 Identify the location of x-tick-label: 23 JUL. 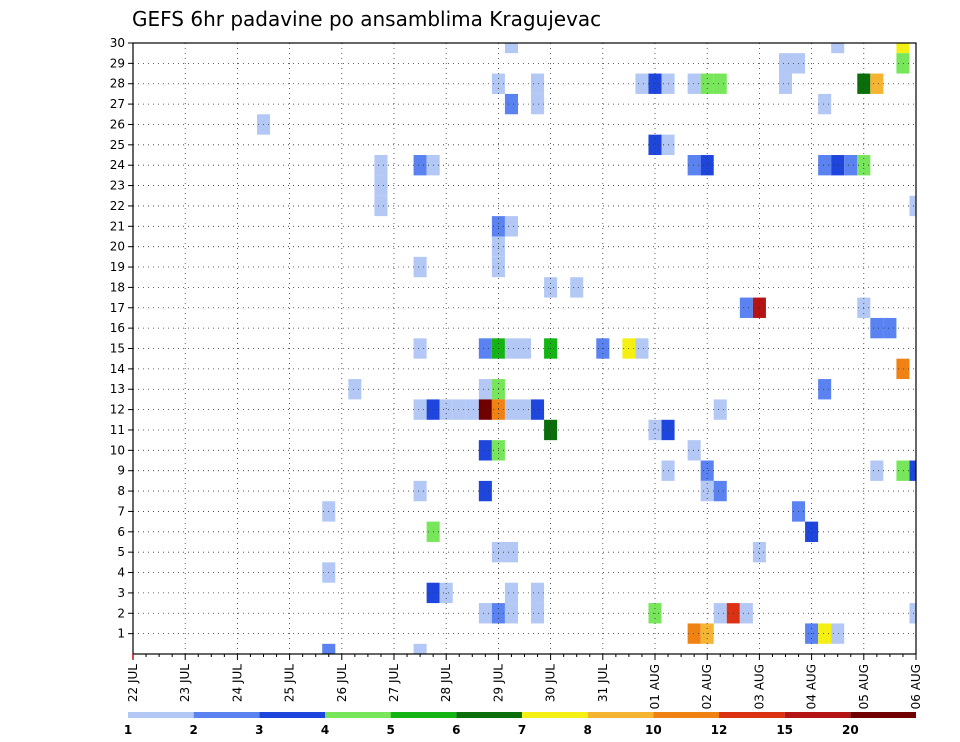
(185, 683).